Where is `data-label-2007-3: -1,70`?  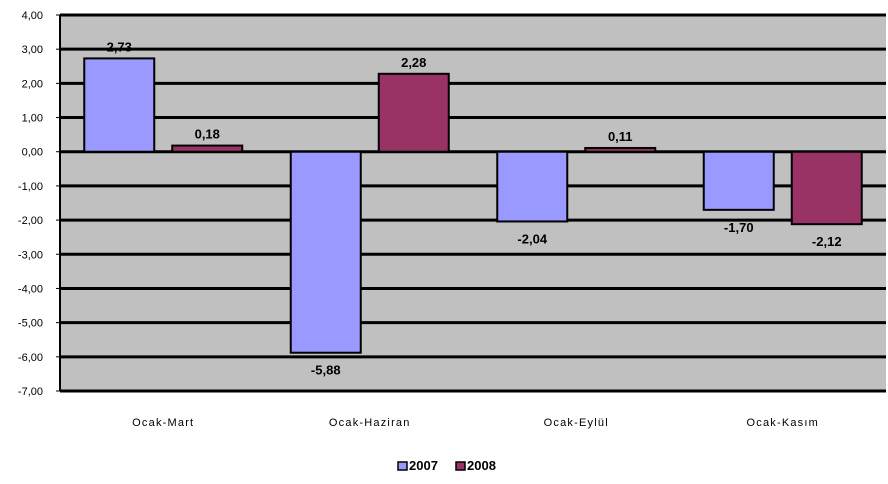
data-label-2007-3: -1,70 is located at coordinates (739, 227).